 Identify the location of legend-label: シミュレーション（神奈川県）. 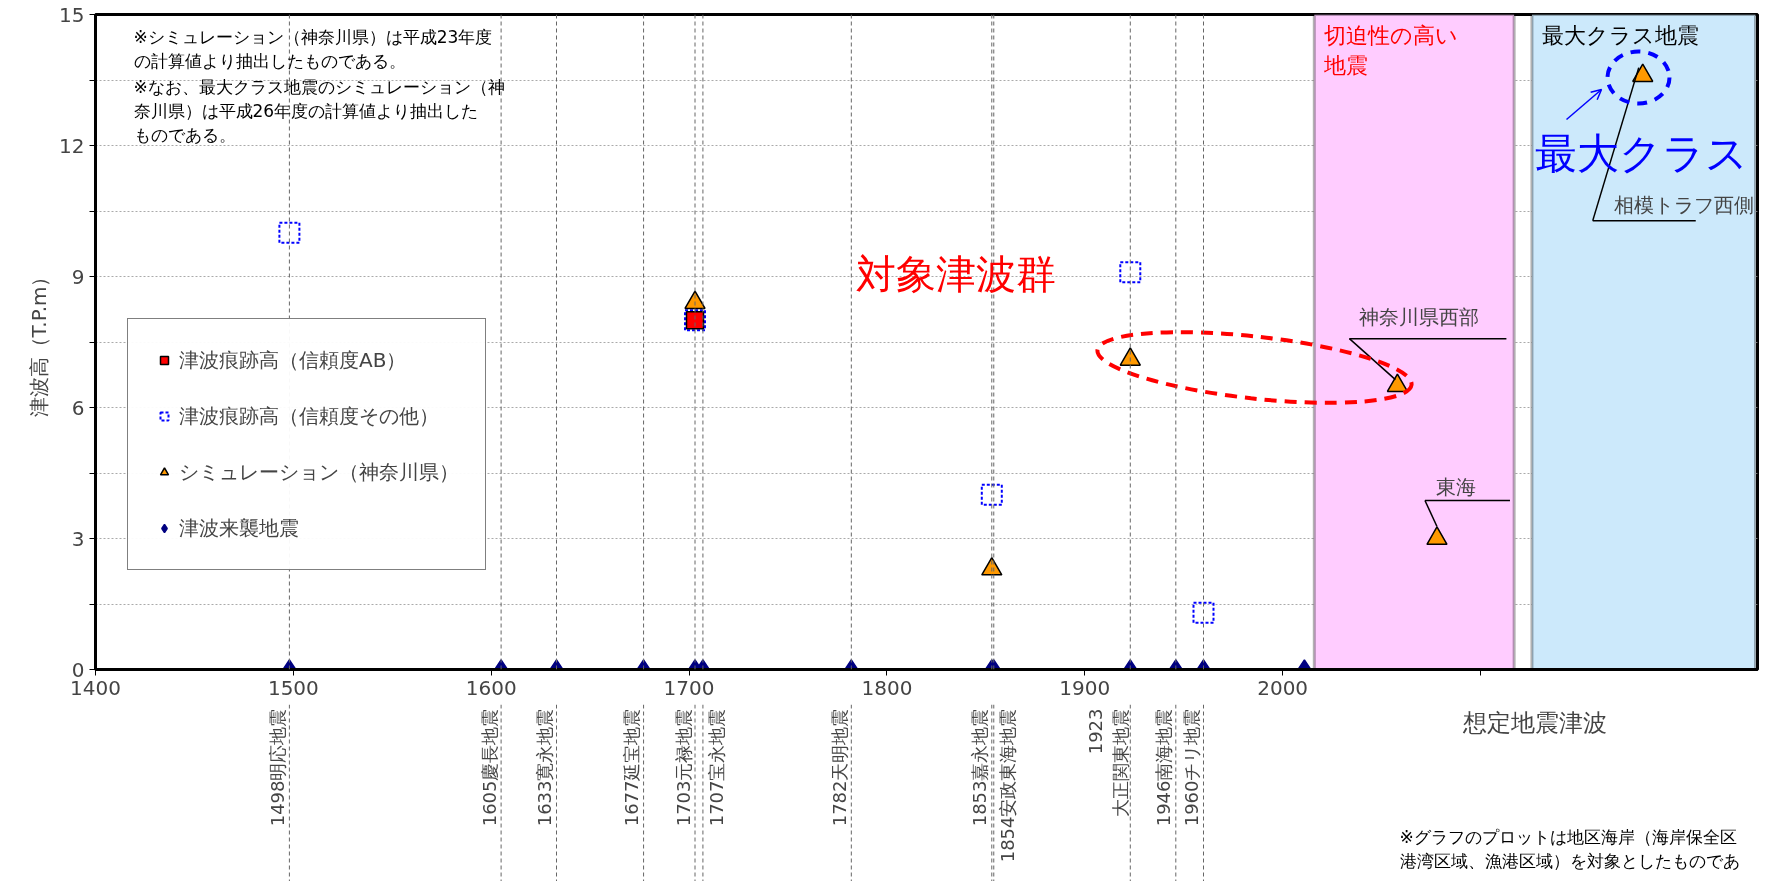
(319, 472).